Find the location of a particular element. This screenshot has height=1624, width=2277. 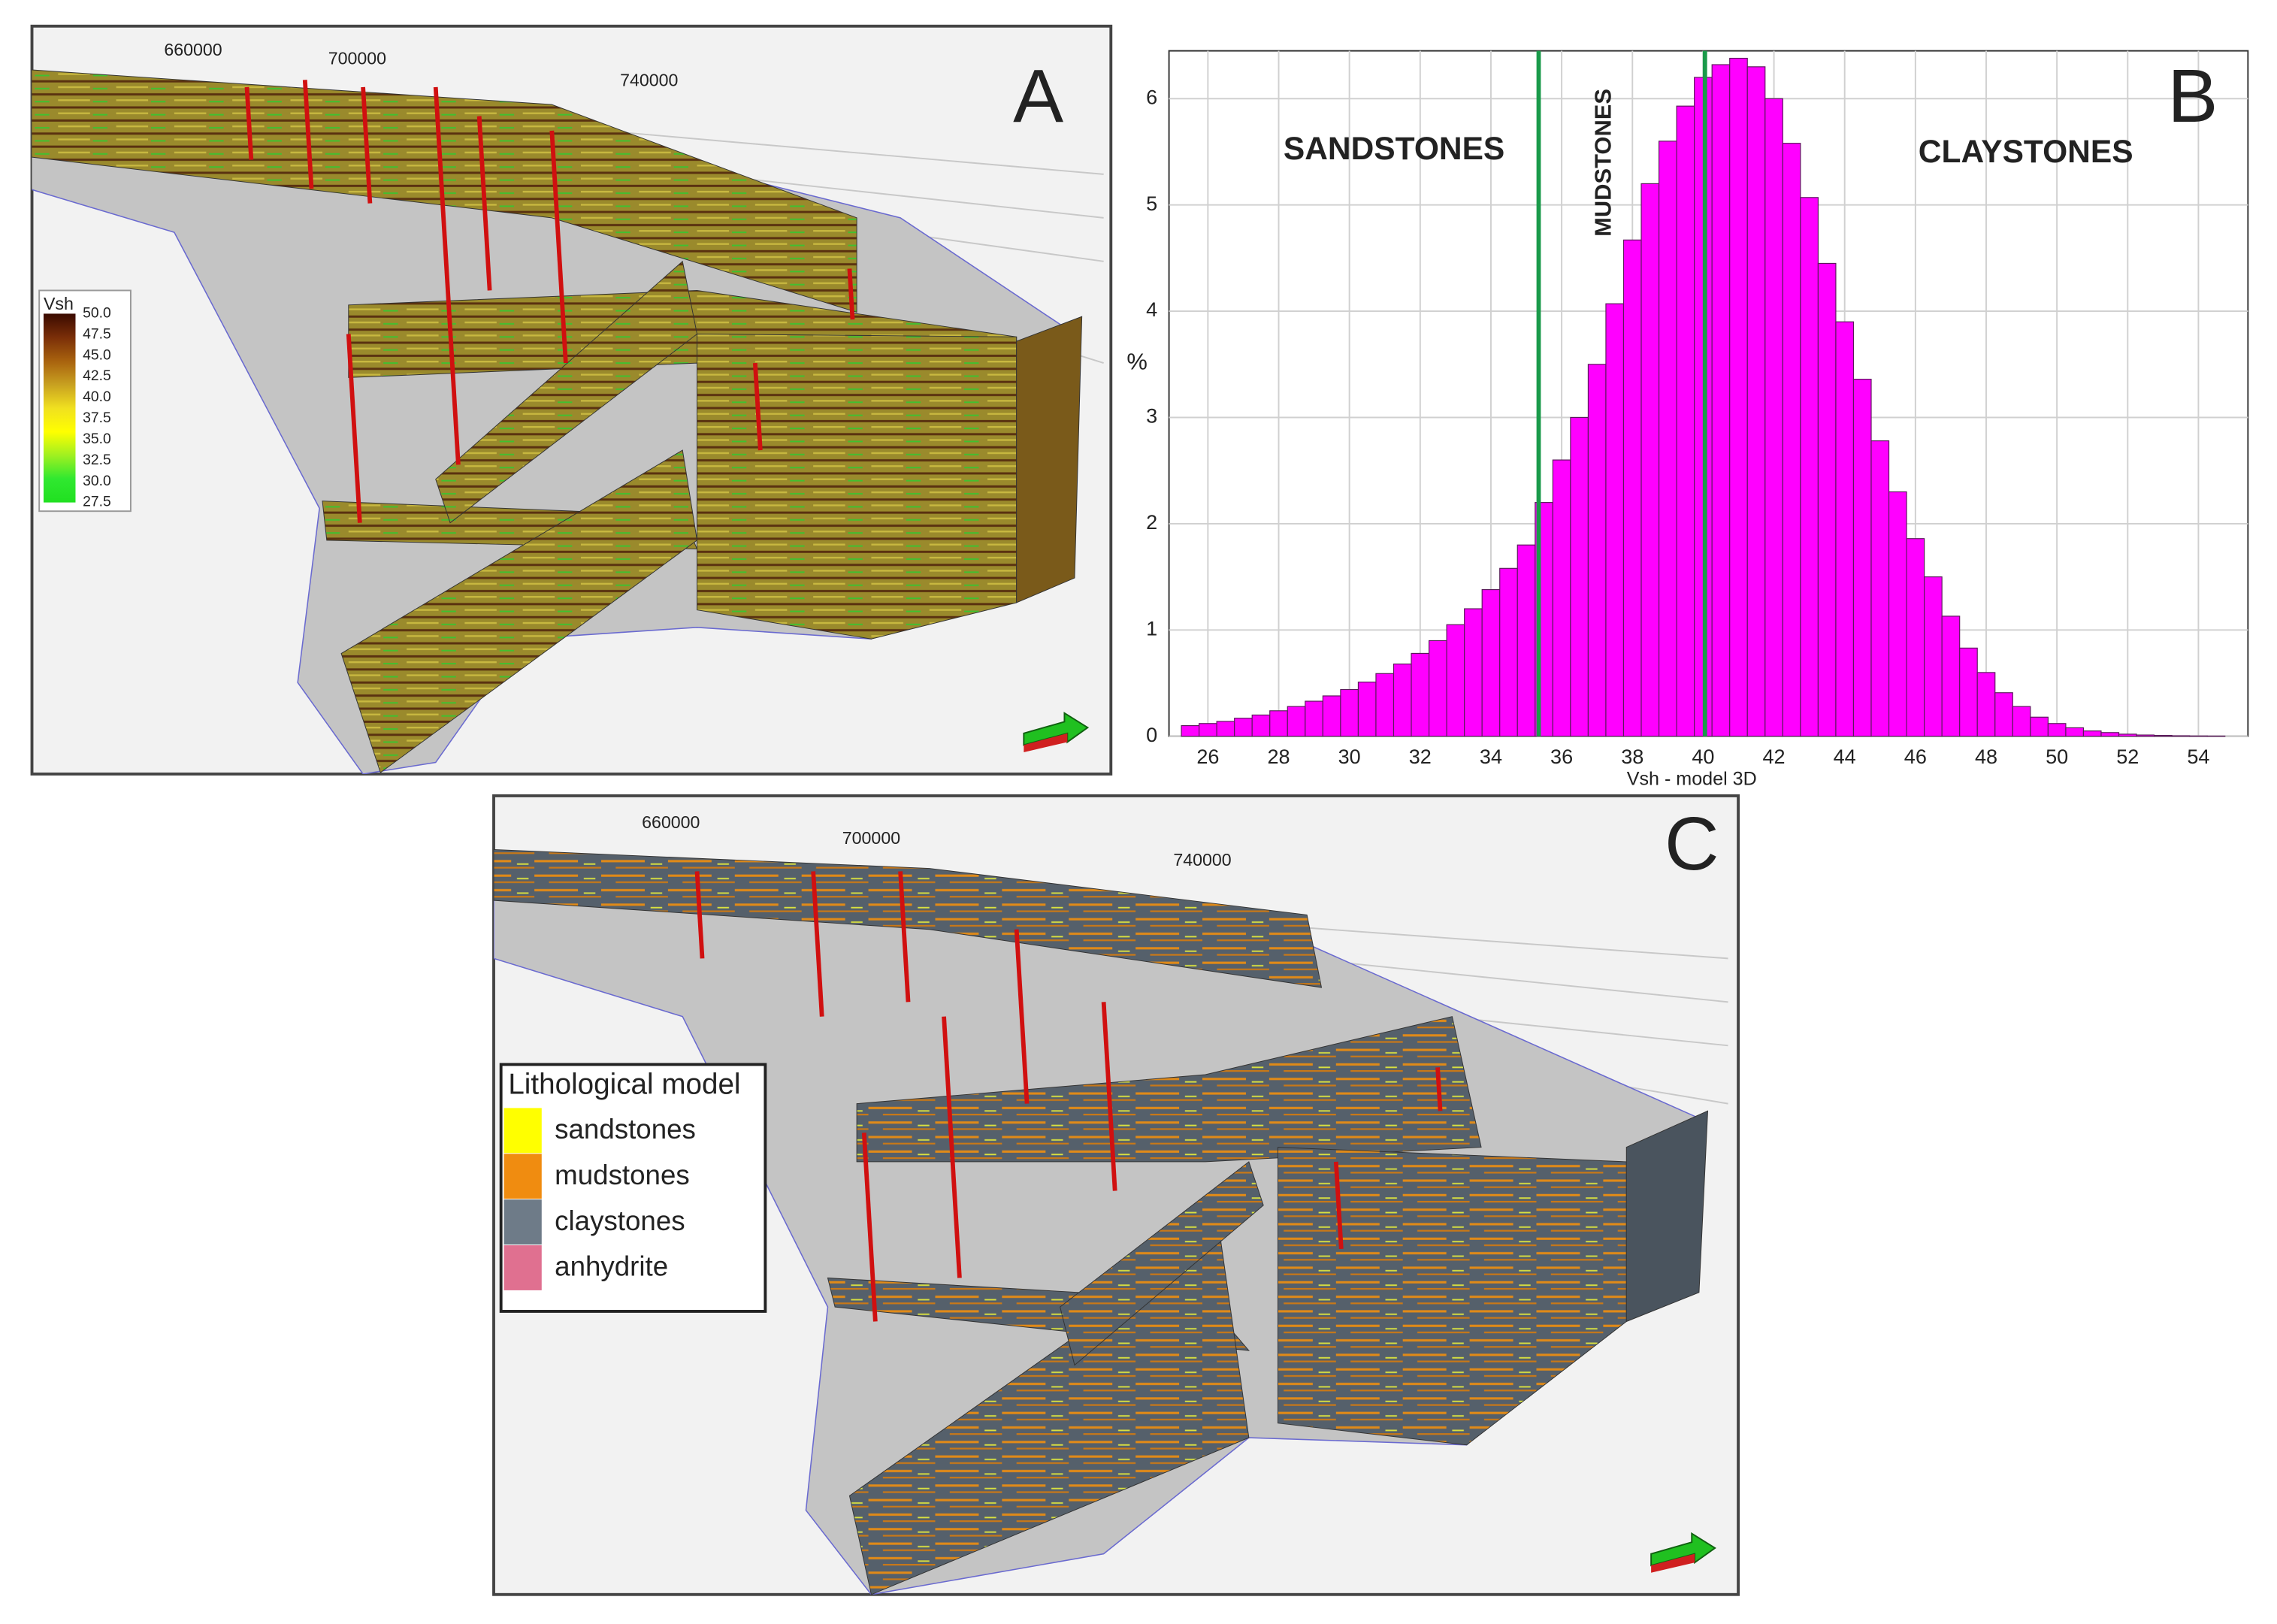

legend-title: Lithological model is located at coordinates (624, 1085).